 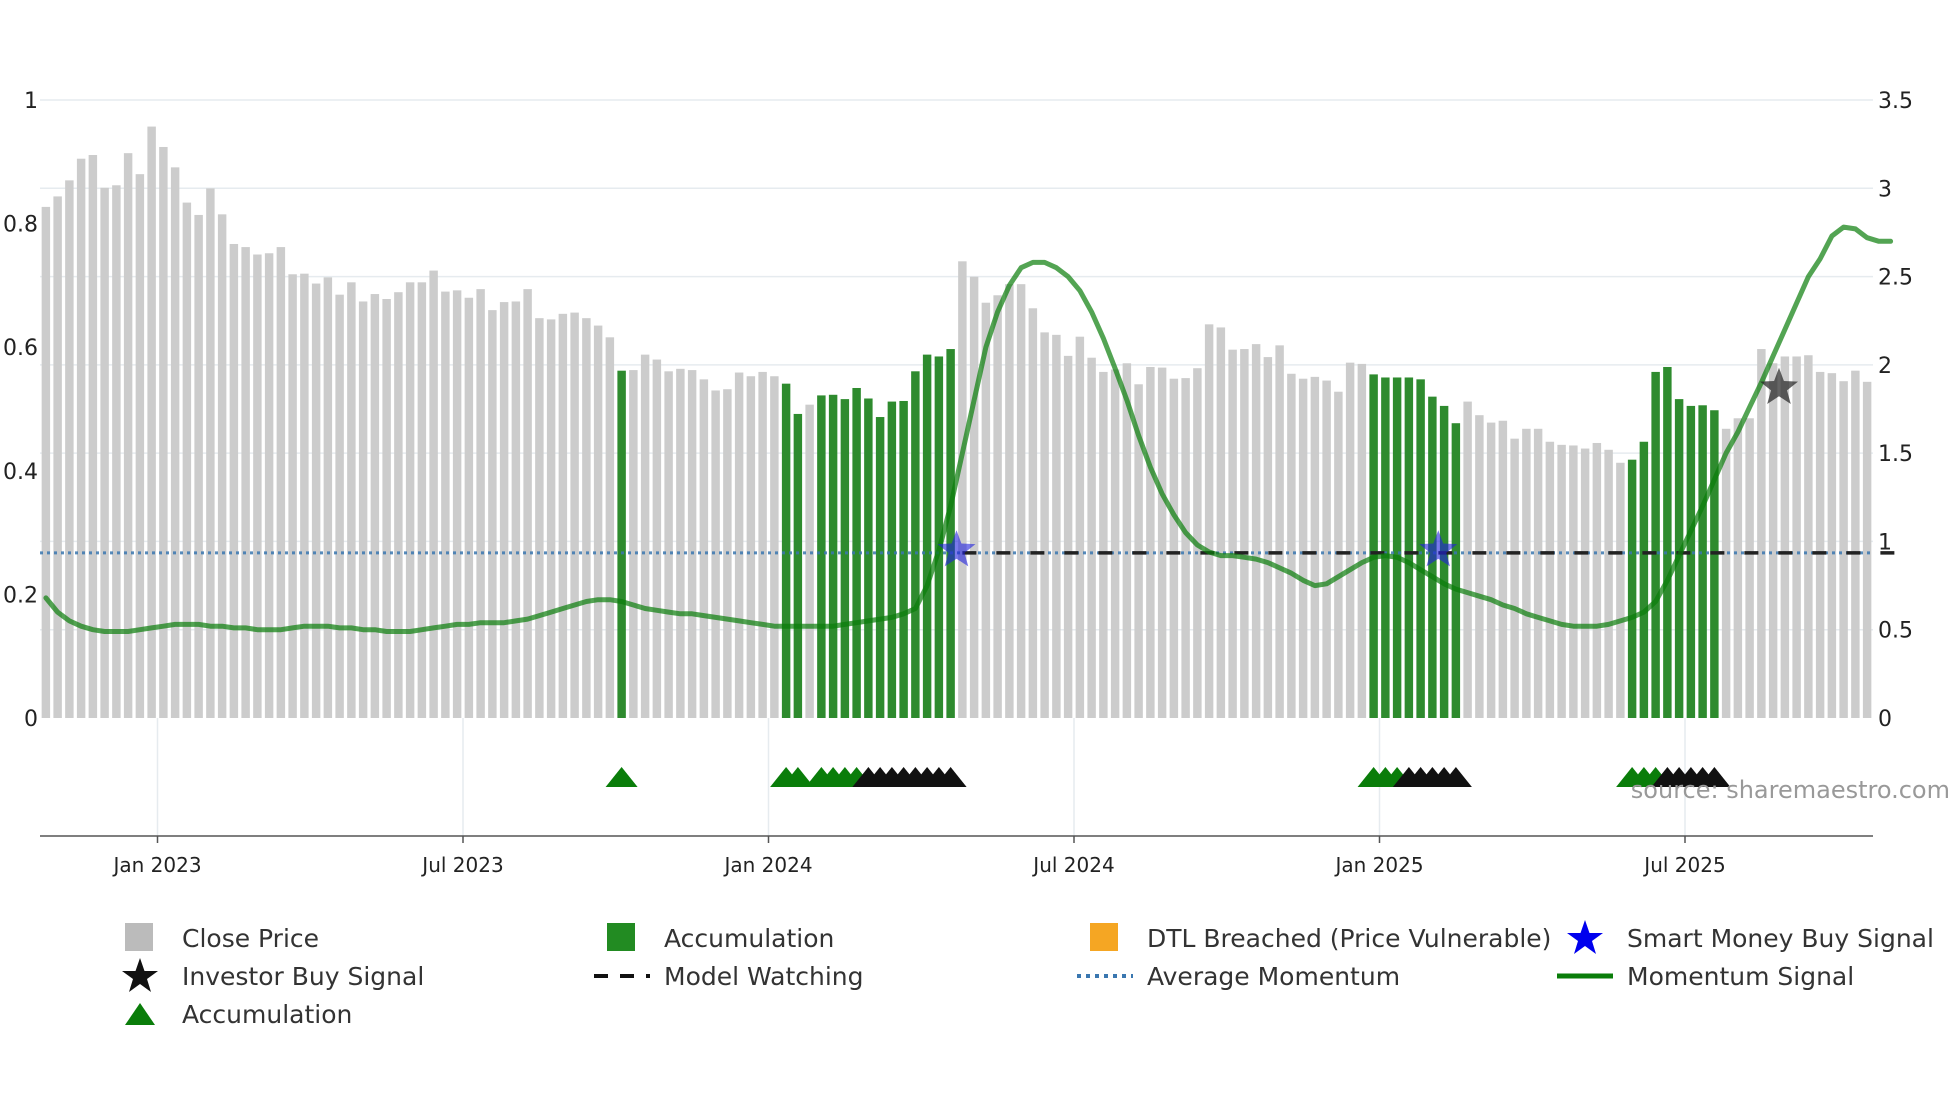 What do you see at coordinates (31, 719) in the screenshot?
I see `y-left-tick-label: 0` at bounding box center [31, 719].